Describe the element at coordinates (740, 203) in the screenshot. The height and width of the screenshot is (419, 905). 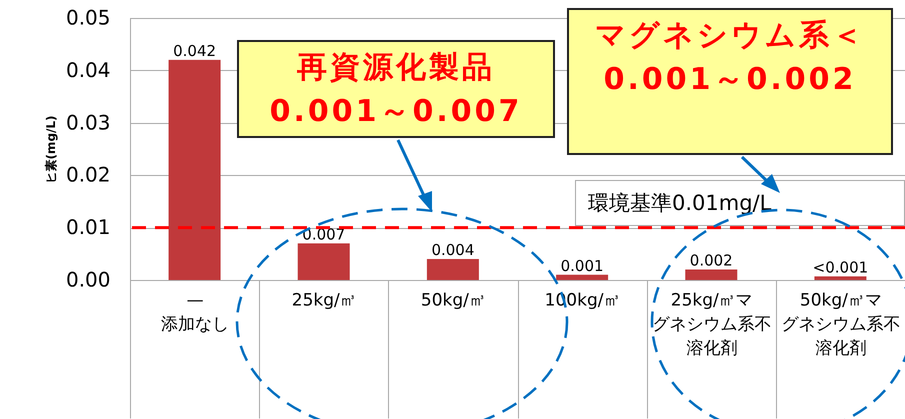
I see `label-box: 環境基準0.01mg/L` at that location.